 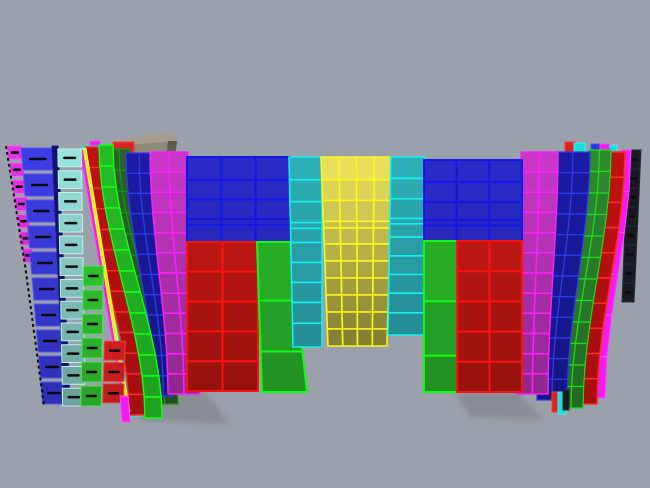 I want to click on left-green-s-curve-strip, so click(x=130, y=281).